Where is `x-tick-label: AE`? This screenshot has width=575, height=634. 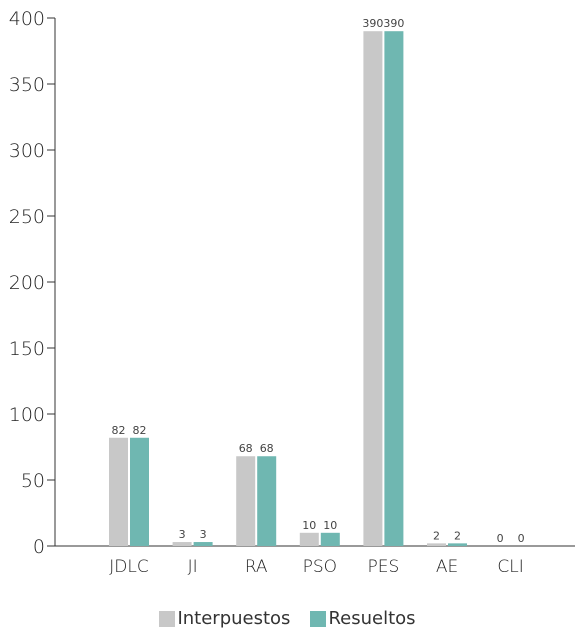
x-tick-label: AE is located at coordinates (447, 567).